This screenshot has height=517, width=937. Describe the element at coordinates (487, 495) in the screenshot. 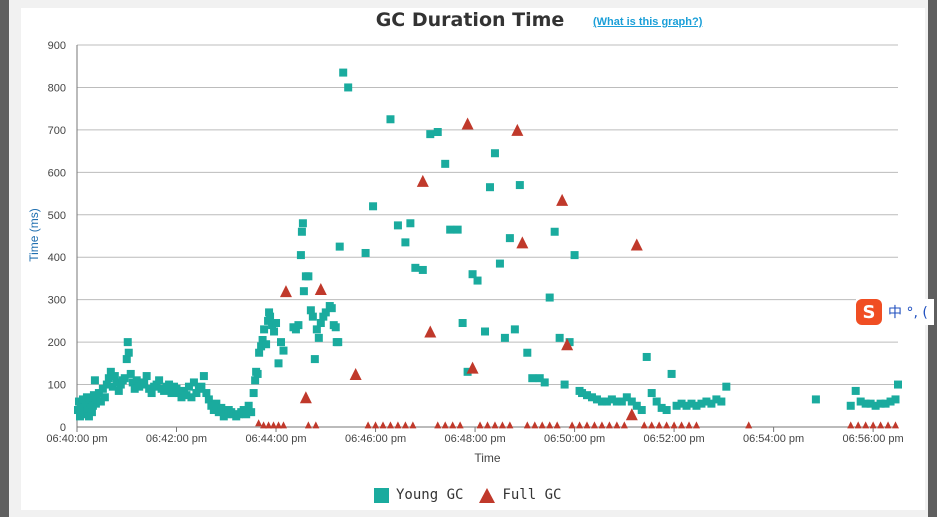

I see `triangle-marker-icon` at that location.